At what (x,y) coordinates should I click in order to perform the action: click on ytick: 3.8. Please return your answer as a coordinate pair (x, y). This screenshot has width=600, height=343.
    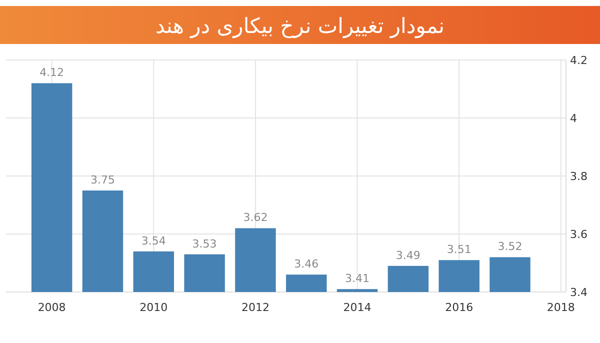
    Looking at the image, I should click on (579, 176).